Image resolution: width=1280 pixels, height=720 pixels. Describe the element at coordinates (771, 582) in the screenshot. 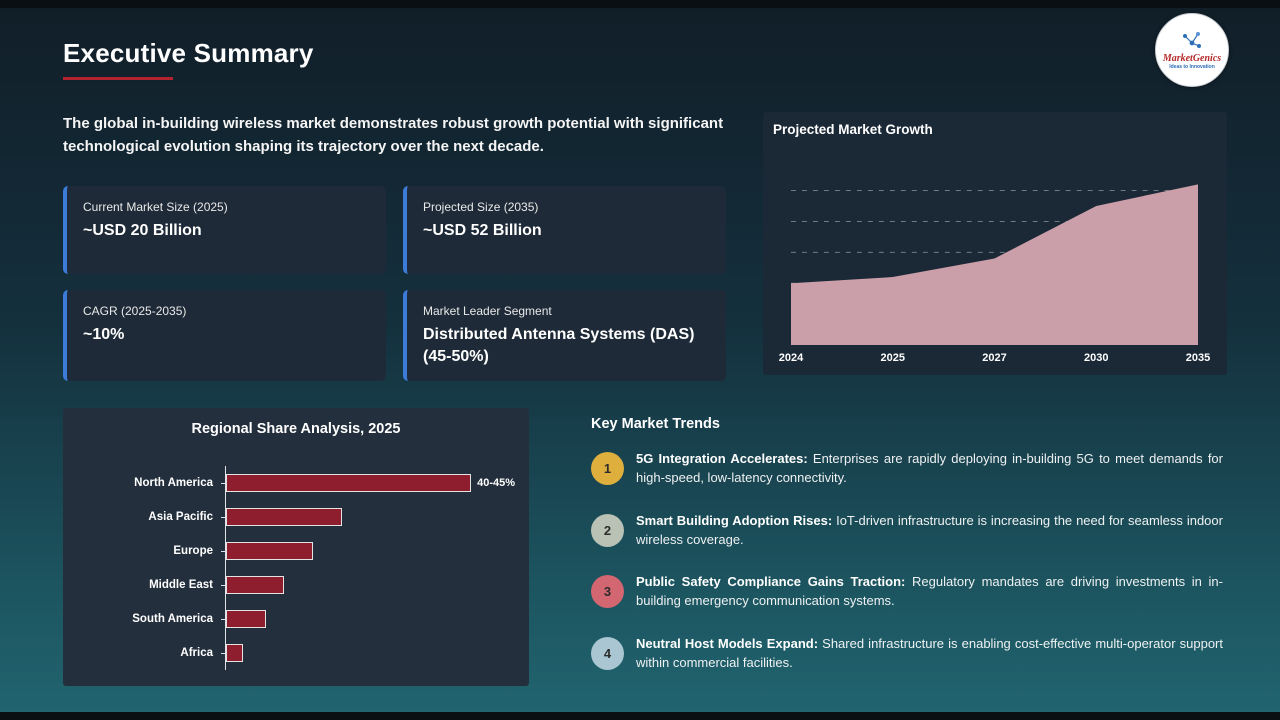

I see `trend-lead: Public Safety Compliance Gains Traction:` at that location.